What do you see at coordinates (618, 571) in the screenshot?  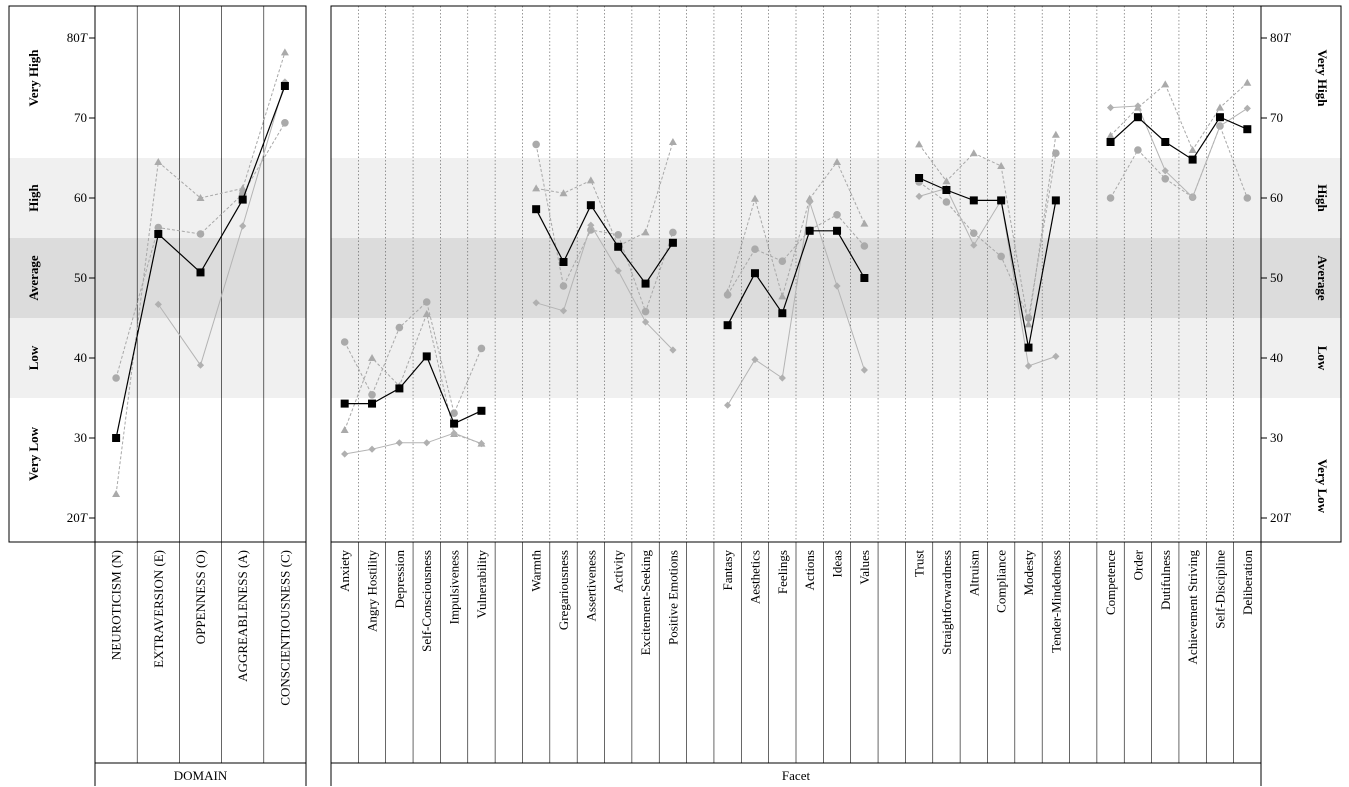 I see `facet-category-label: Activity` at bounding box center [618, 571].